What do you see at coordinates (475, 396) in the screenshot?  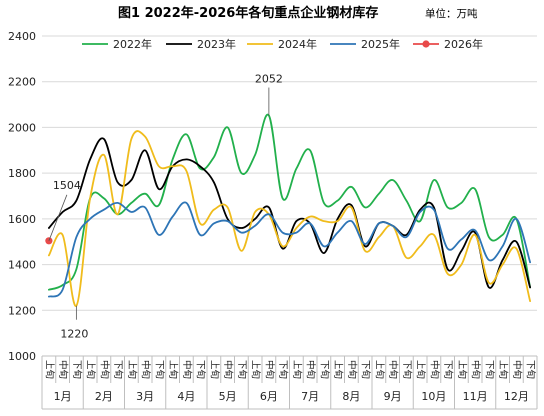 I see `month-label: 11月` at bounding box center [475, 396].